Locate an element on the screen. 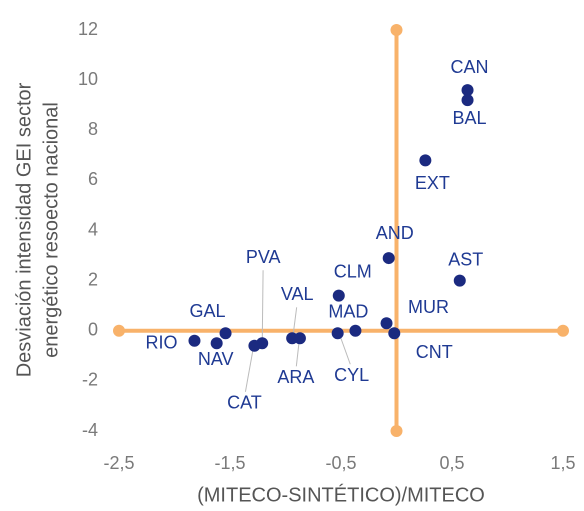 This screenshot has height=511, width=584. x-tick-label: 1,5 is located at coordinates (562, 463).